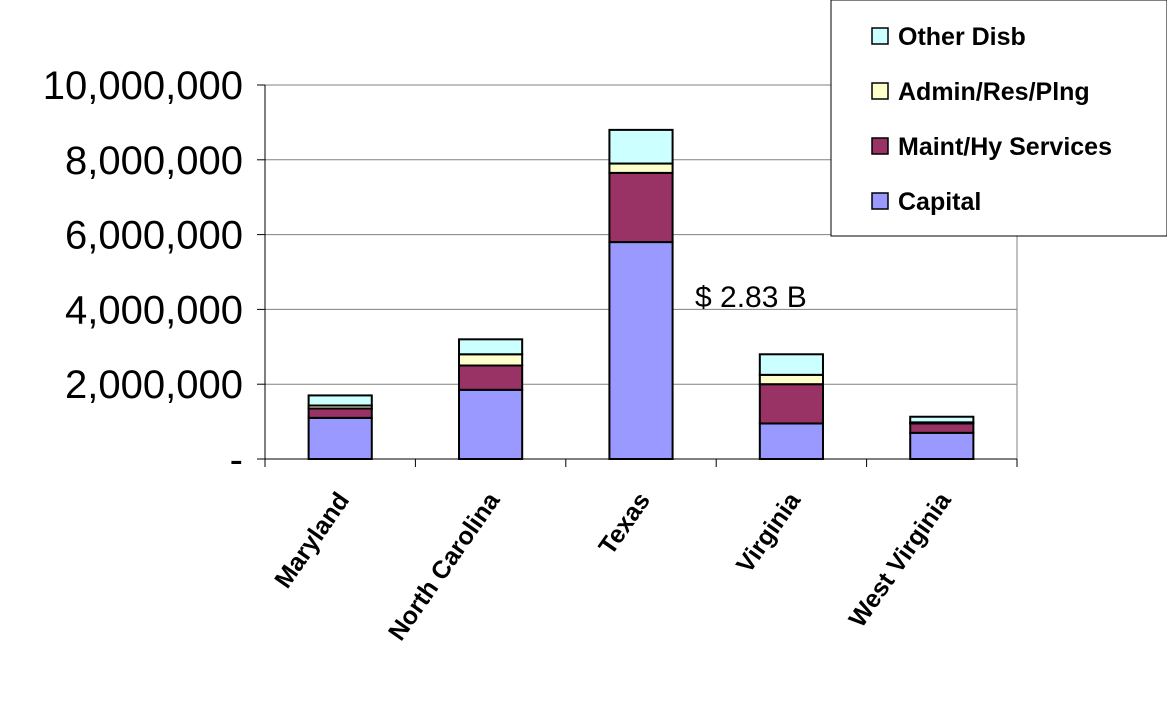 The height and width of the screenshot is (719, 1167). Describe the element at coordinates (236, 460) in the screenshot. I see `y-tick-label: -` at that location.